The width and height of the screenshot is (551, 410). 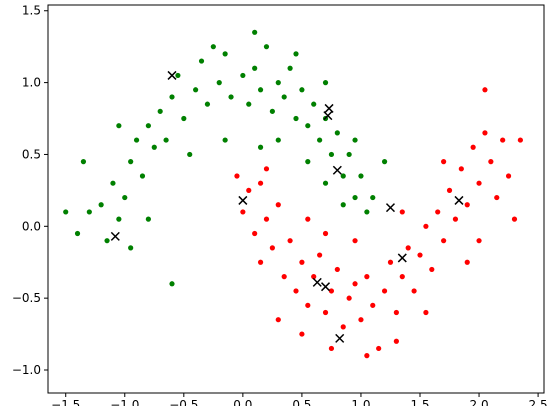 I want to click on y-tick-label: 1.0, so click(x=31, y=83).